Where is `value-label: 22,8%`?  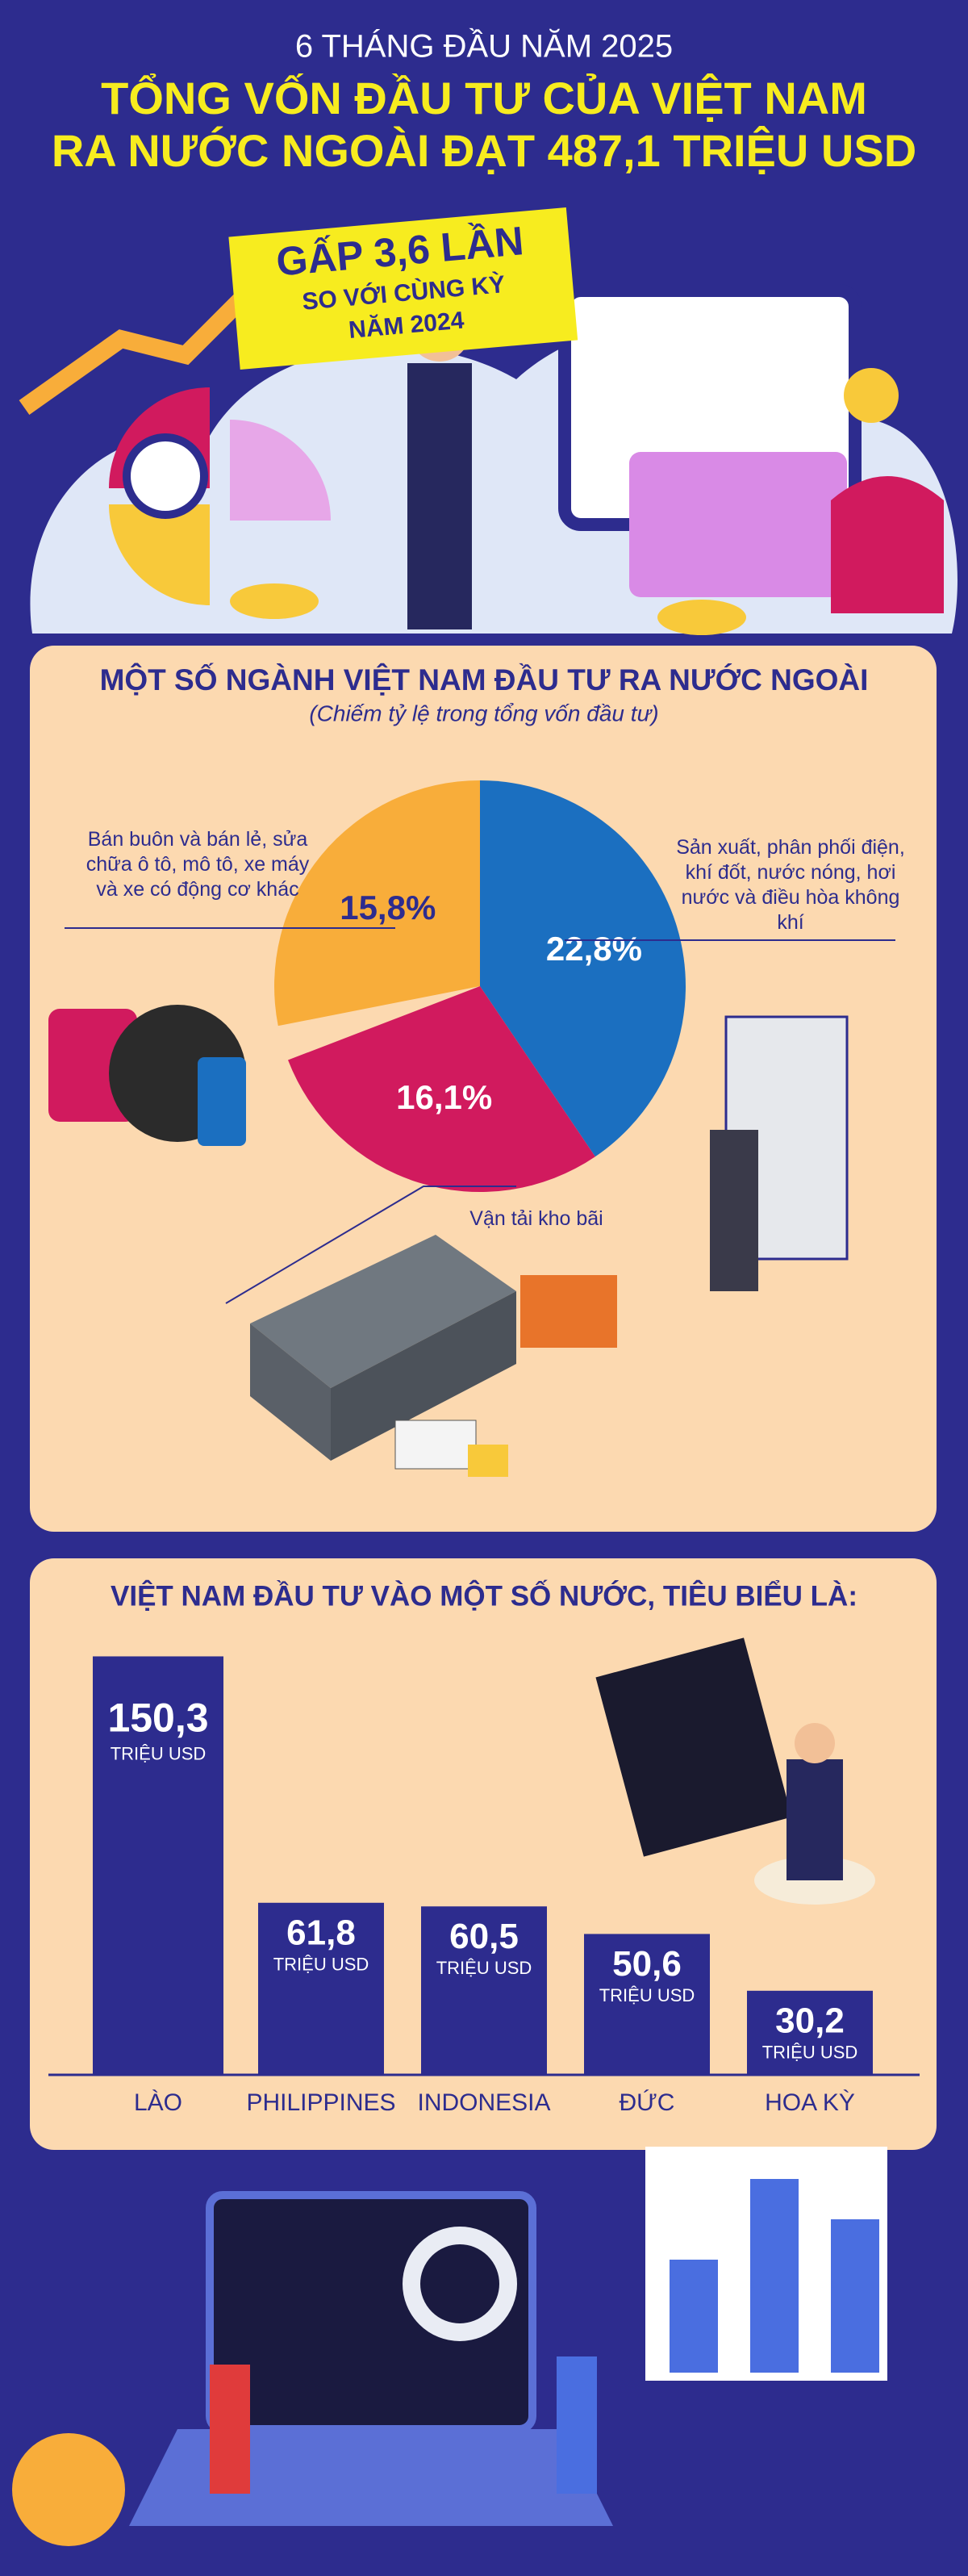
value-label: 22,8% is located at coordinates (594, 949).